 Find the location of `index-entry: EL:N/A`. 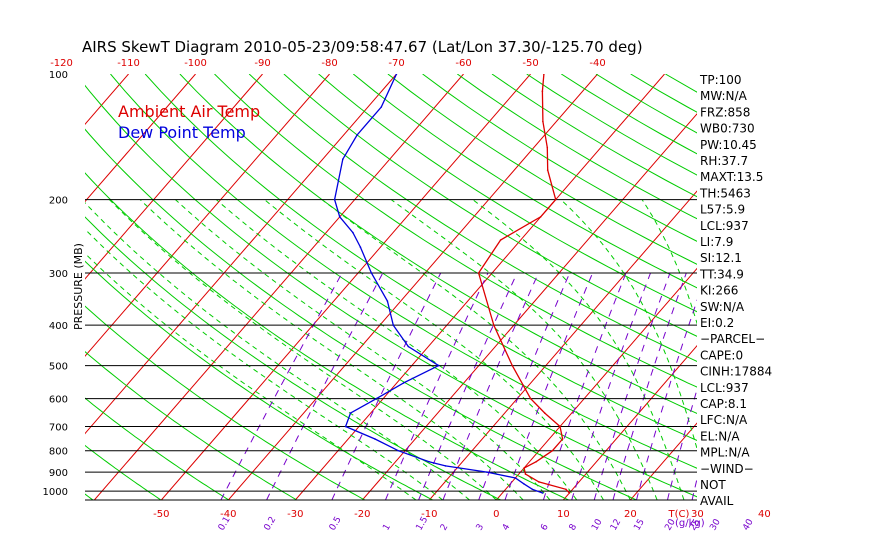

index-entry: EL:N/A is located at coordinates (720, 436).